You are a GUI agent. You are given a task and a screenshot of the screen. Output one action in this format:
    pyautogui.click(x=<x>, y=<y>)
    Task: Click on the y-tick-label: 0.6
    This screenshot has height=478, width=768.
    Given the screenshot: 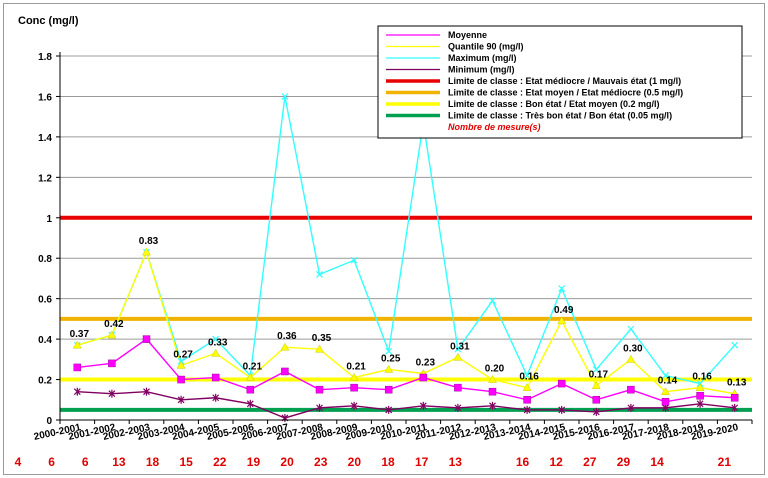 What is the action you would take?
    pyautogui.click(x=45, y=300)
    